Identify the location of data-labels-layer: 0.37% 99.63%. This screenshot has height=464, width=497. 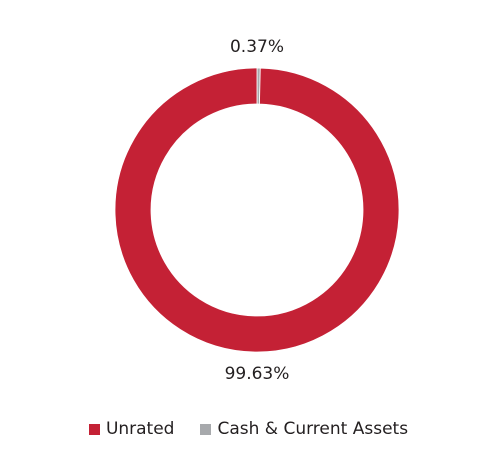
(257, 210).